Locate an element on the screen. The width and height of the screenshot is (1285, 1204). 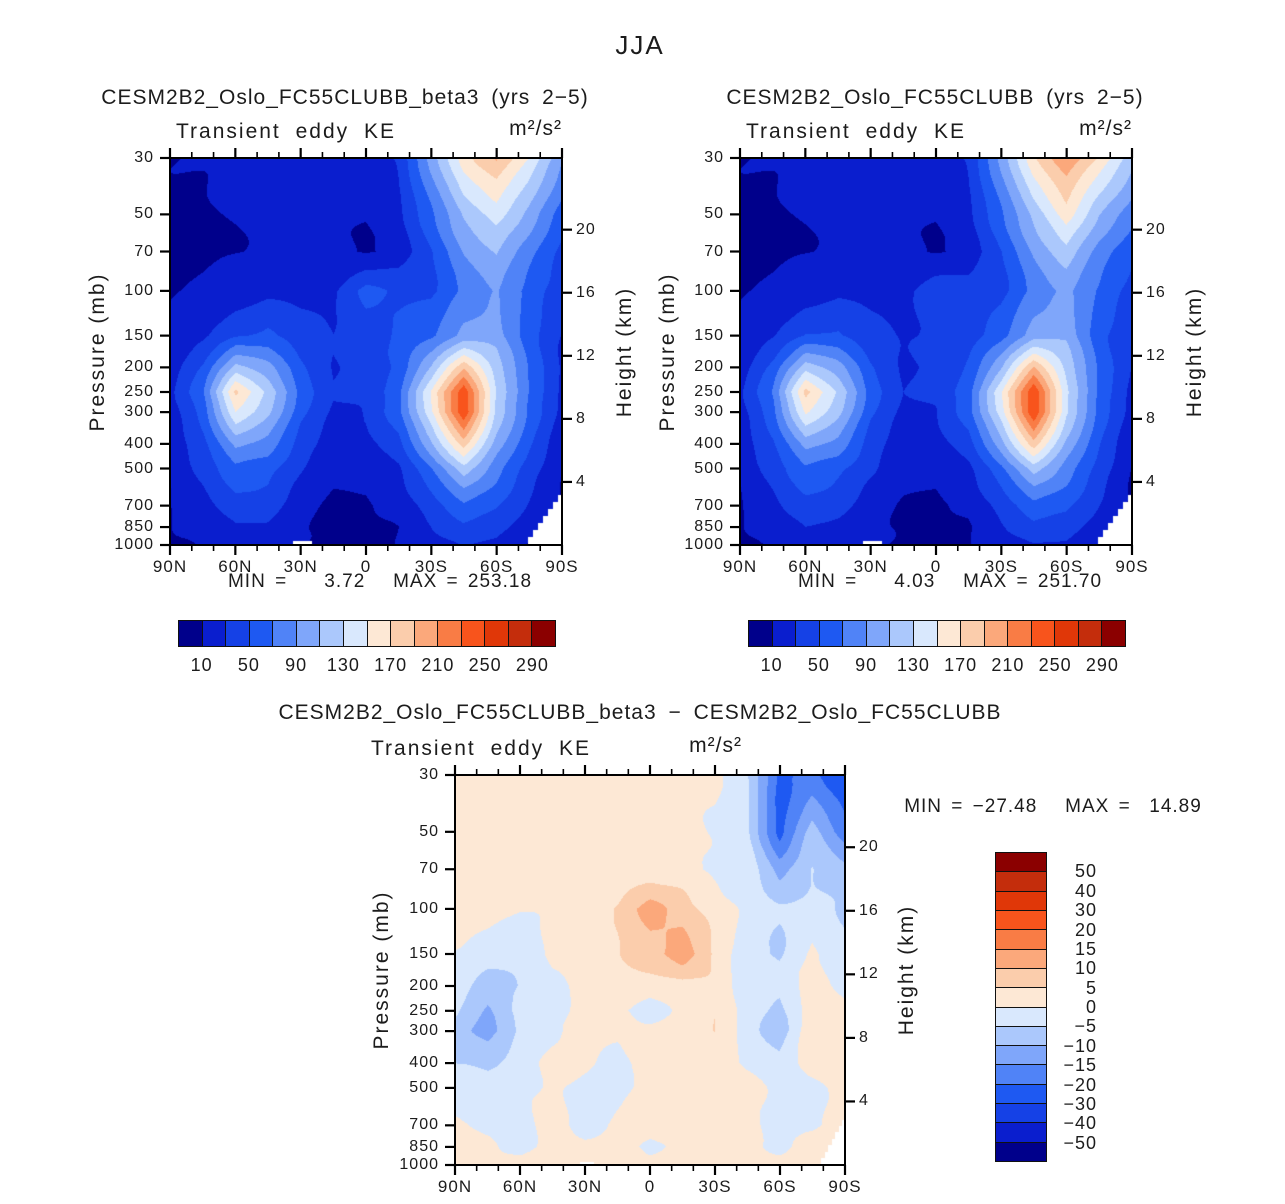
panel-units-clubb: m²/s² is located at coordinates (1105, 128).